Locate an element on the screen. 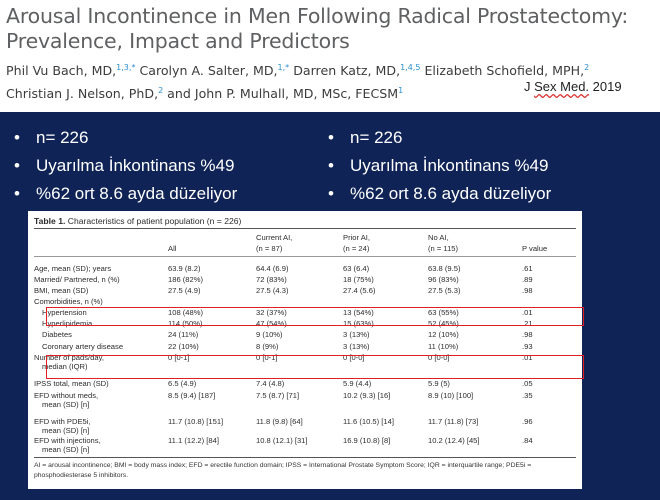 This screenshot has width=660, height=500. journal-prefix: J is located at coordinates (529, 86).